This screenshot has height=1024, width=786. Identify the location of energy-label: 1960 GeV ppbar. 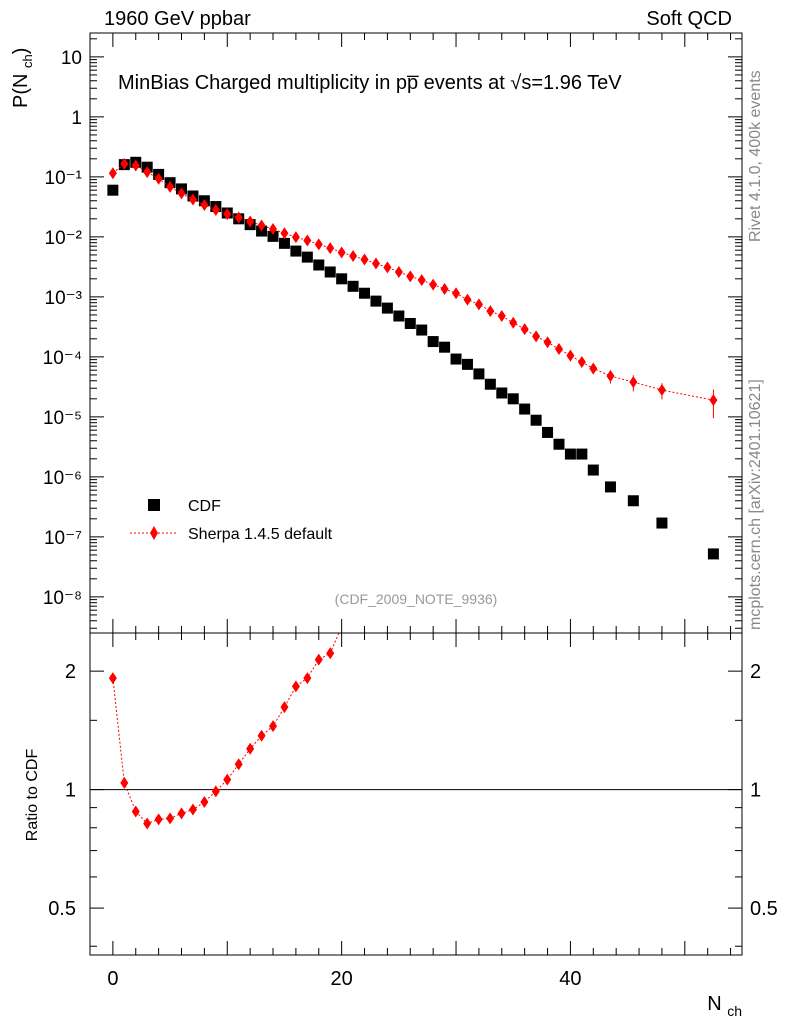
(177, 19).